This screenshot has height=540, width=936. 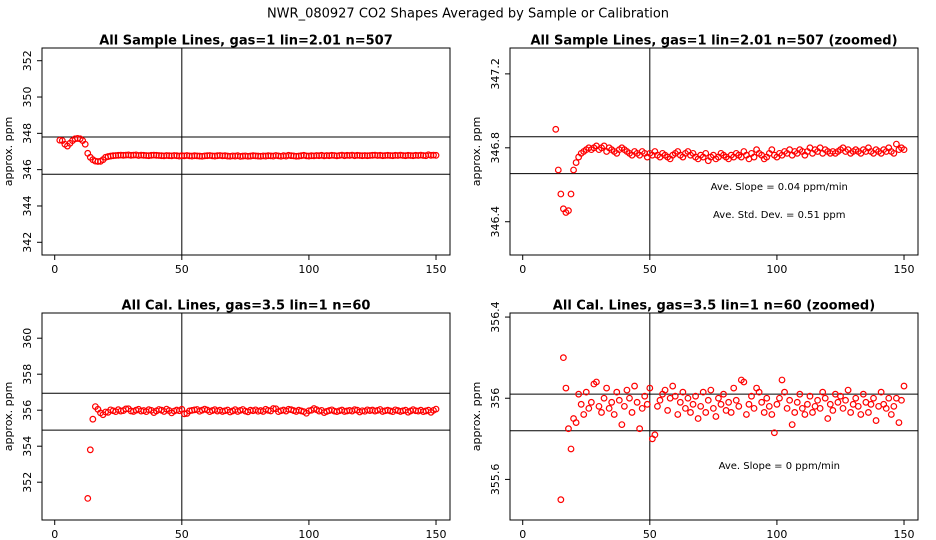 I want to click on y-tick-label: 358, so click(x=27, y=374).